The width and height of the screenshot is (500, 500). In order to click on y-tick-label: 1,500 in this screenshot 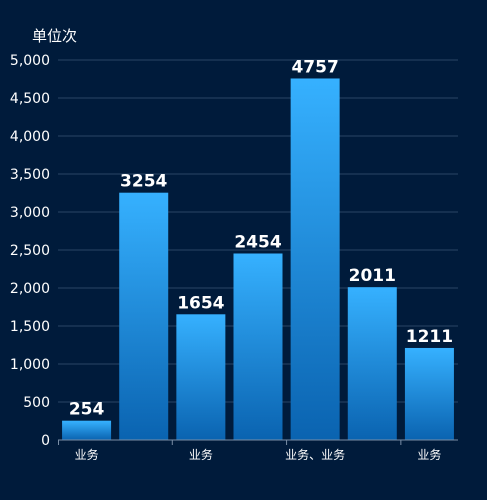, I will do `click(30, 327)`.